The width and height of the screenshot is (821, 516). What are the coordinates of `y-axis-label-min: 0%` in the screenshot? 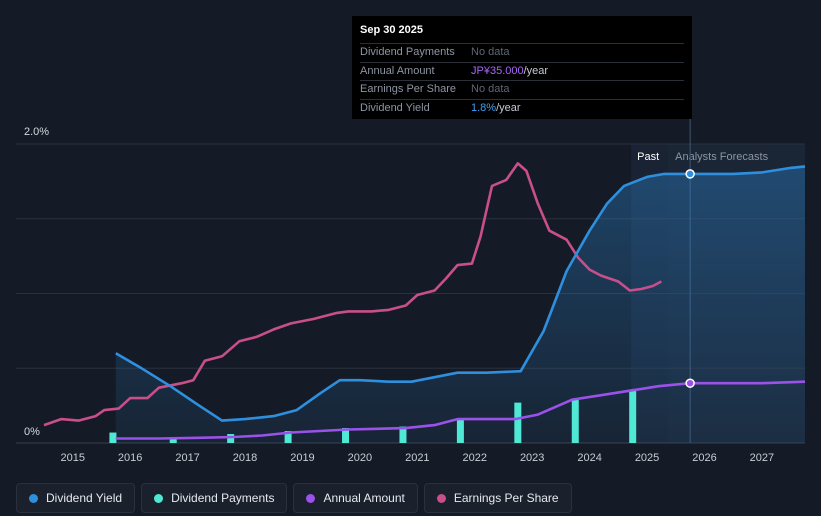 It's located at (32, 432).